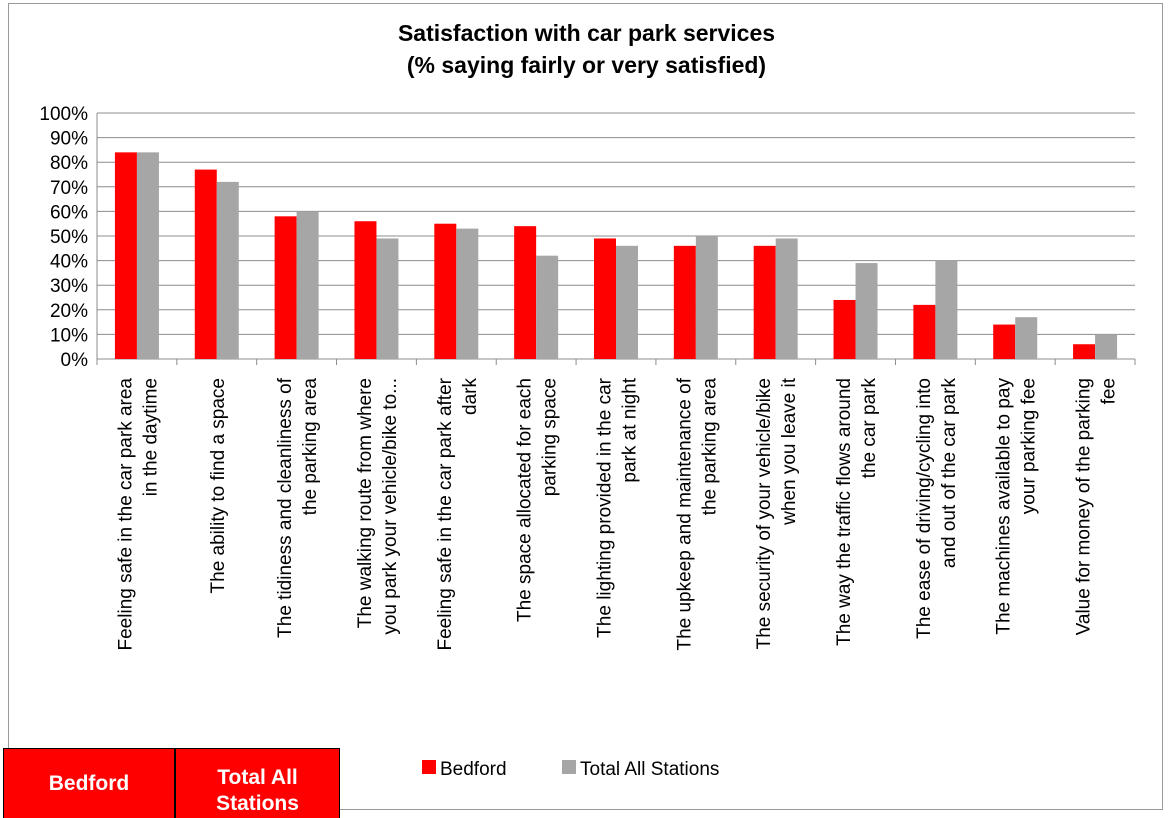 The width and height of the screenshot is (1173, 818). What do you see at coordinates (649, 769) in the screenshot?
I see `legend-label-total-all-stations: Total All Stations` at bounding box center [649, 769].